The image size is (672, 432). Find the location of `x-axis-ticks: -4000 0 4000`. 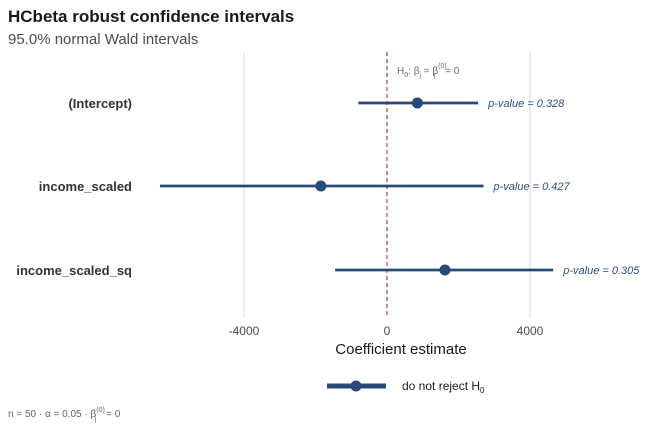

x-axis-ticks: -4000 0 4000 is located at coordinates (386, 331).